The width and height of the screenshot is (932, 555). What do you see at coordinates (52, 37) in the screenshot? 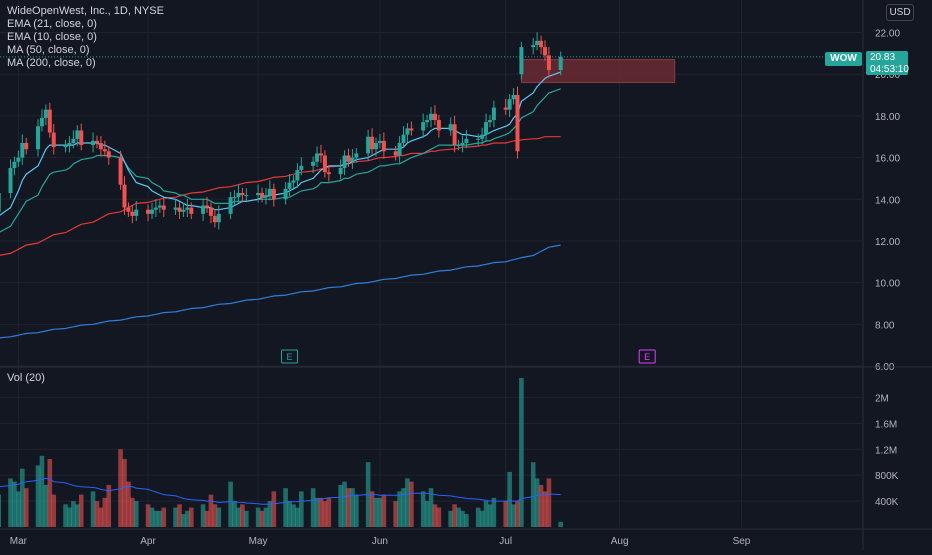
I see `indicator-ema10: EMA (10, close, 0)` at bounding box center [52, 37].